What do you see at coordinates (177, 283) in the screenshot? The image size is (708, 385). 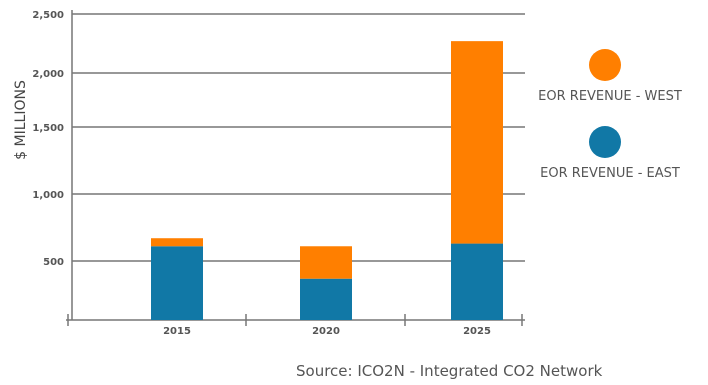 I see `bar-2015-east` at bounding box center [177, 283].